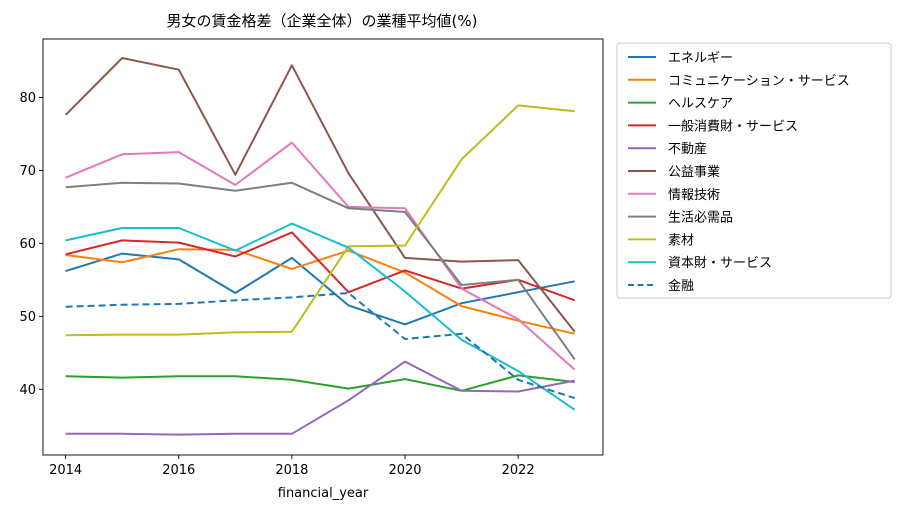 The image size is (904, 512). Describe the element at coordinates (759, 81) in the screenshot. I see `legend-label-1: コミュニケーション・サービス` at that location.